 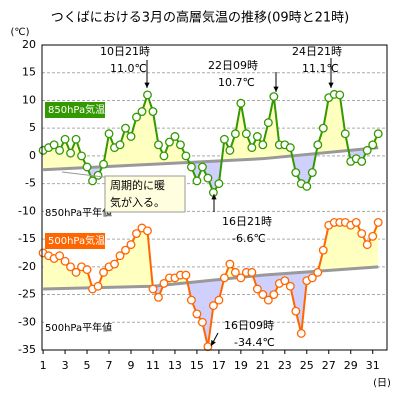 I want to click on annotation: 16日21時, so click(x=247, y=221).